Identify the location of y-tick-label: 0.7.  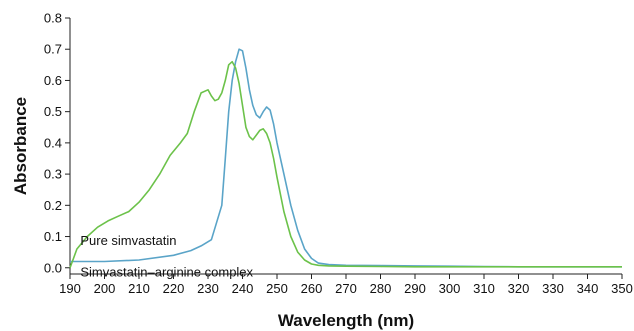
(53, 49).